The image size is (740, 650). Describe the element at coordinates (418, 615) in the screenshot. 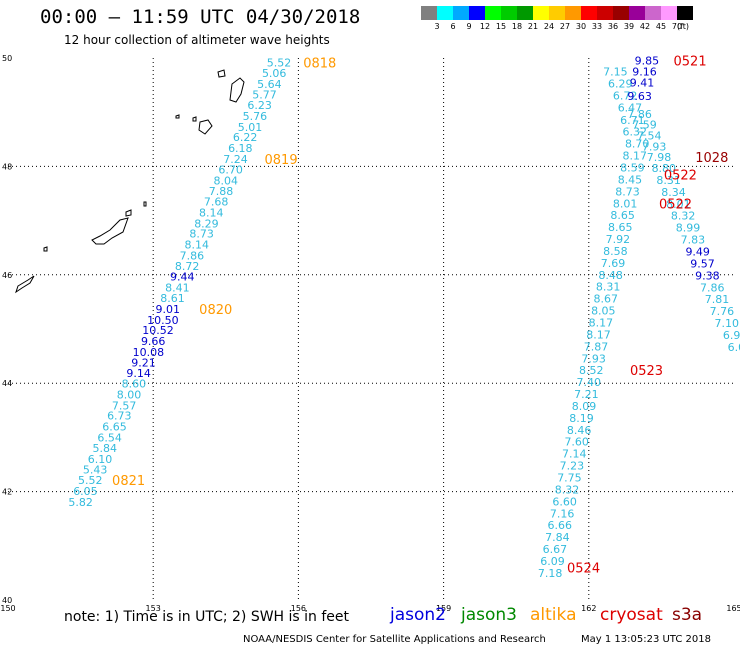

I see `legend-item-jason2: jason2` at that location.